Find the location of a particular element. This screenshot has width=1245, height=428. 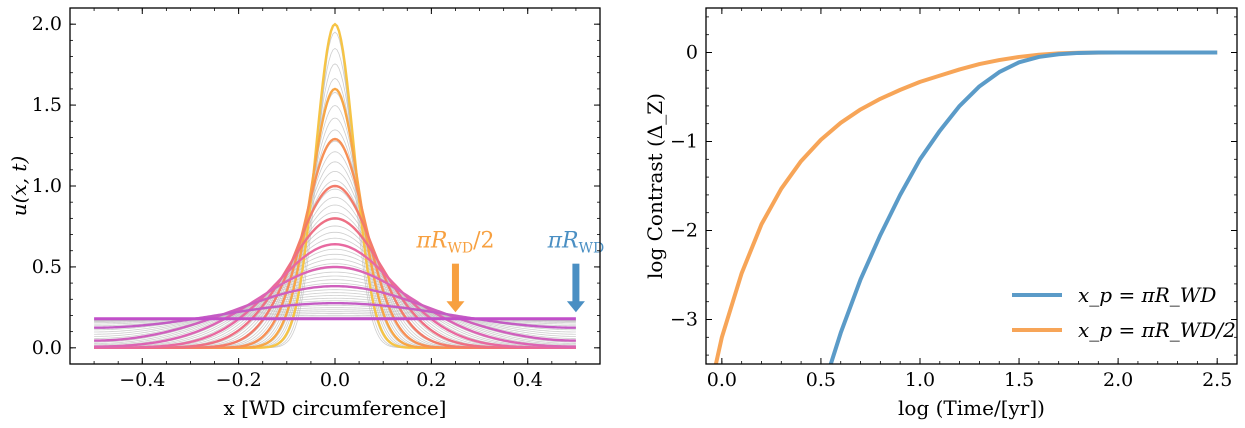

y-tick-label: −3 is located at coordinates (684, 320).